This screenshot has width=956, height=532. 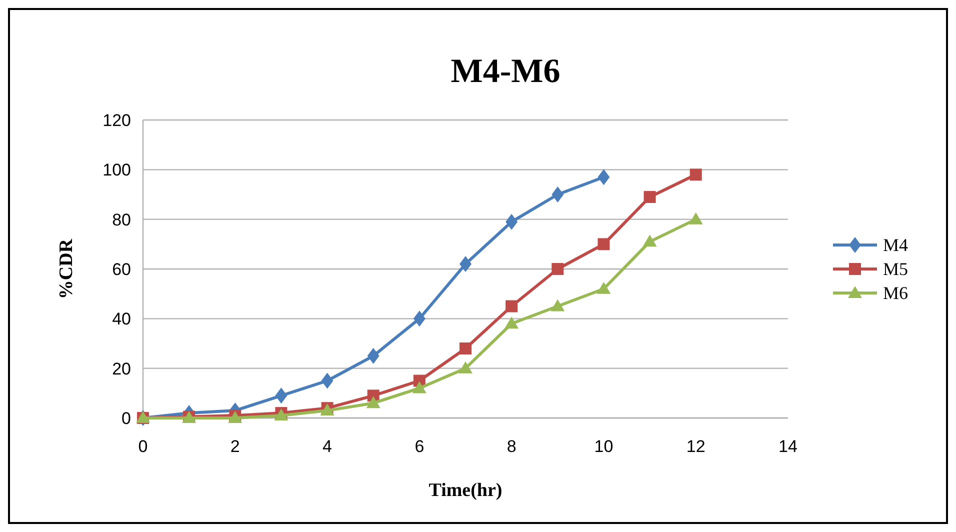 I want to click on x-tick-label: 4, so click(x=327, y=446).